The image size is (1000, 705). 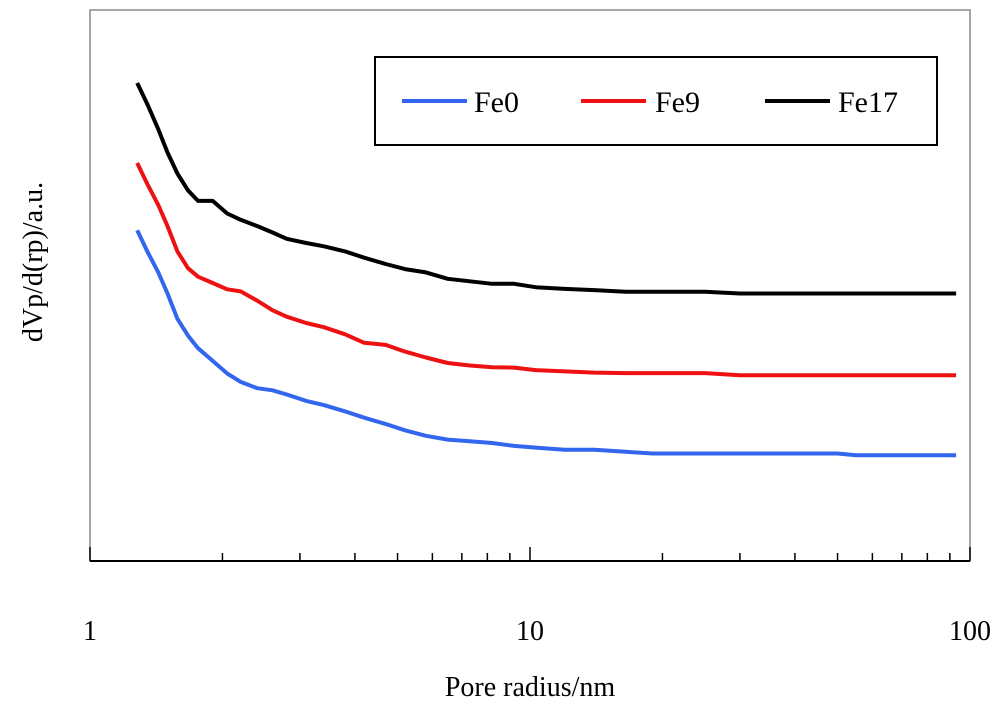 I want to click on x-tick-label: 10, so click(x=530, y=631).